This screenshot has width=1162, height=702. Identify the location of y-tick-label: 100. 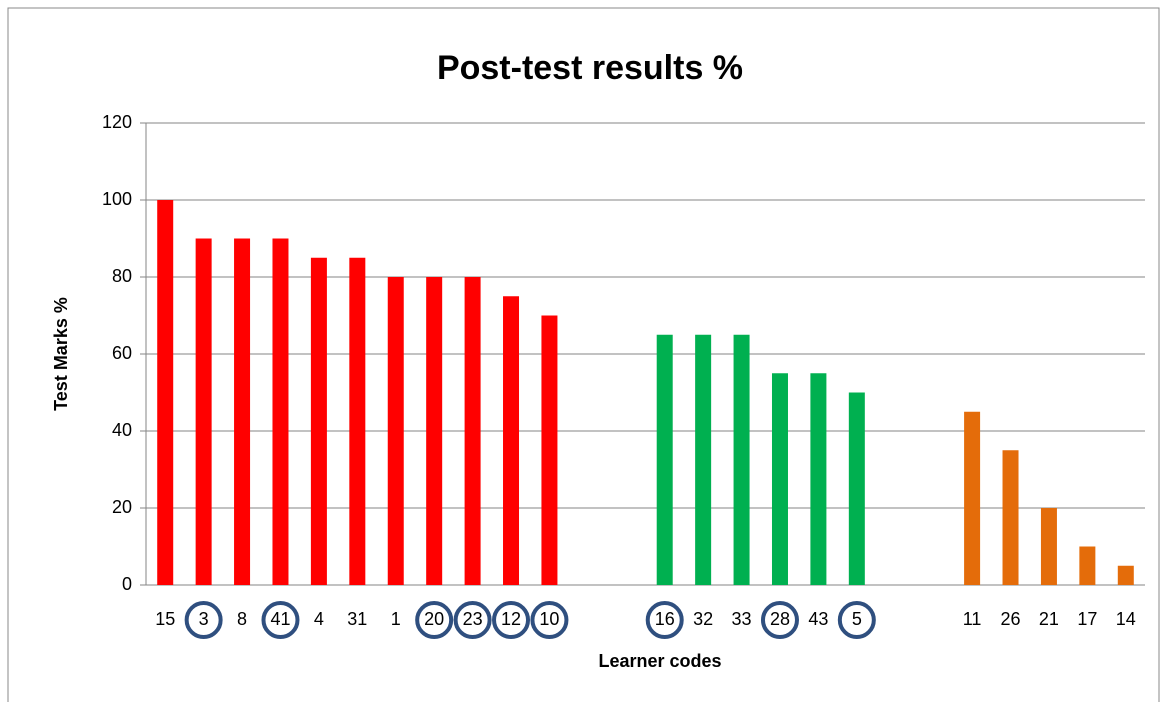
(117, 199).